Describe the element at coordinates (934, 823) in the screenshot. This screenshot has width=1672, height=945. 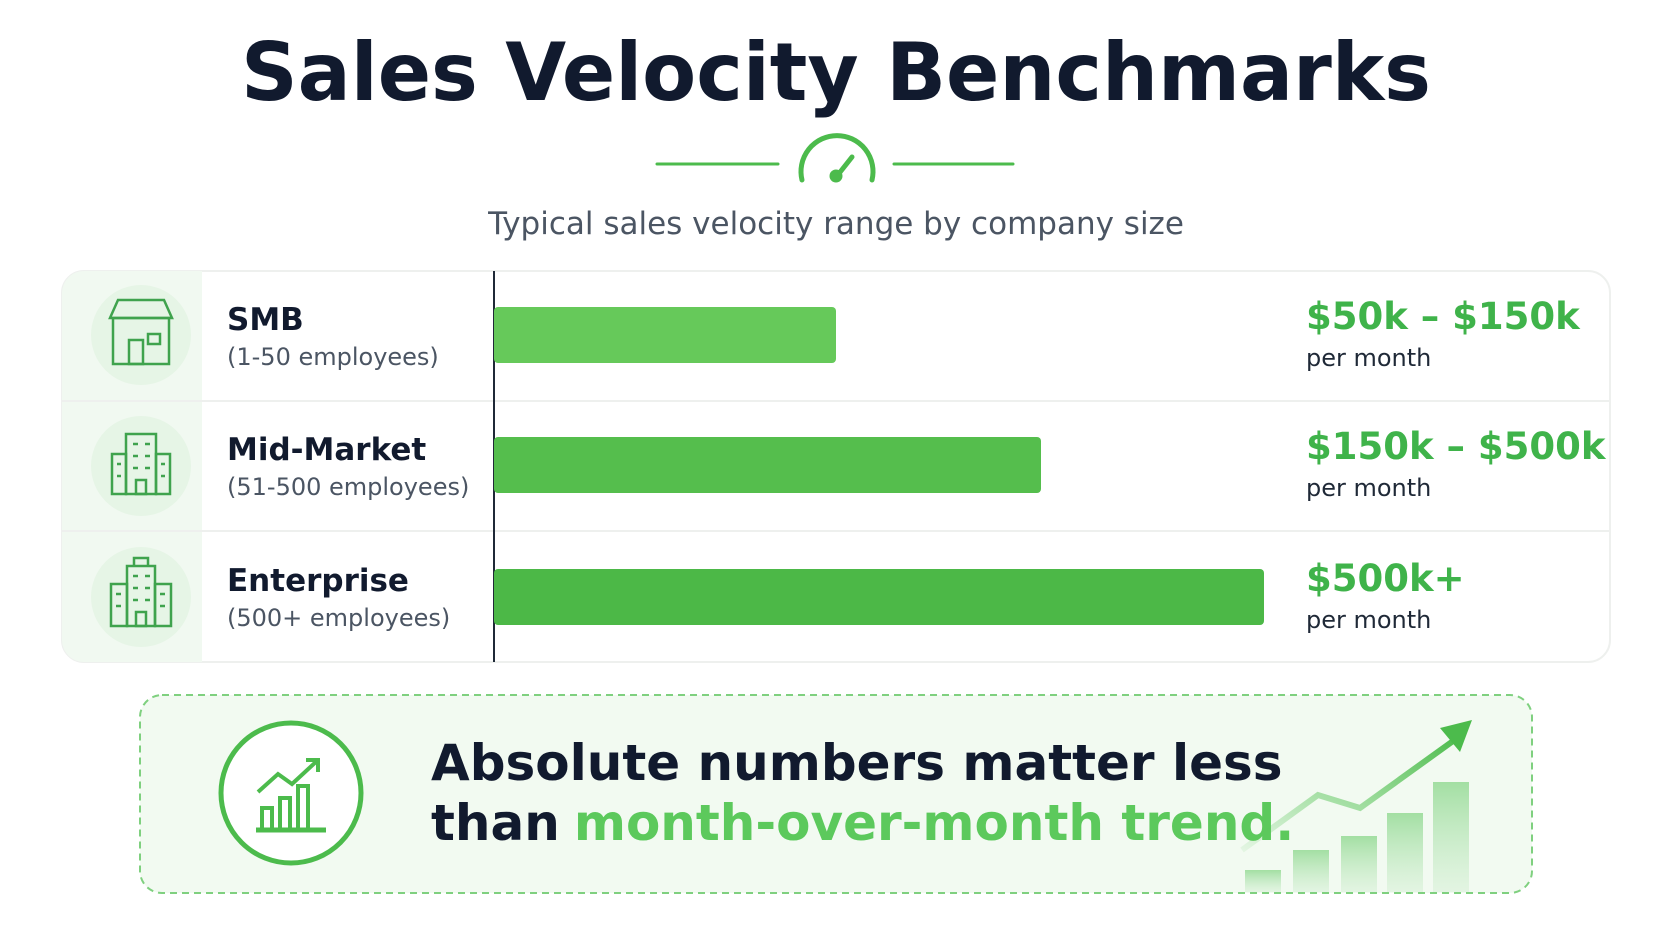
I see `callout-highlight: month-over-month trend.` at that location.